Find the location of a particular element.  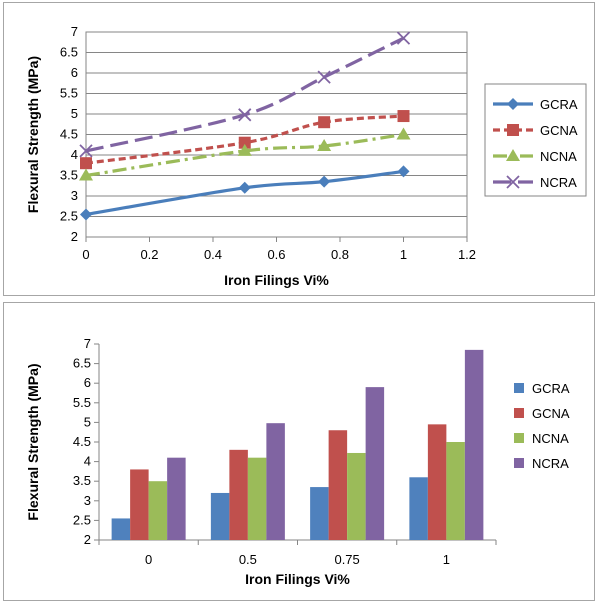

bar-x-tick-label-0: 0 is located at coordinates (148, 559).